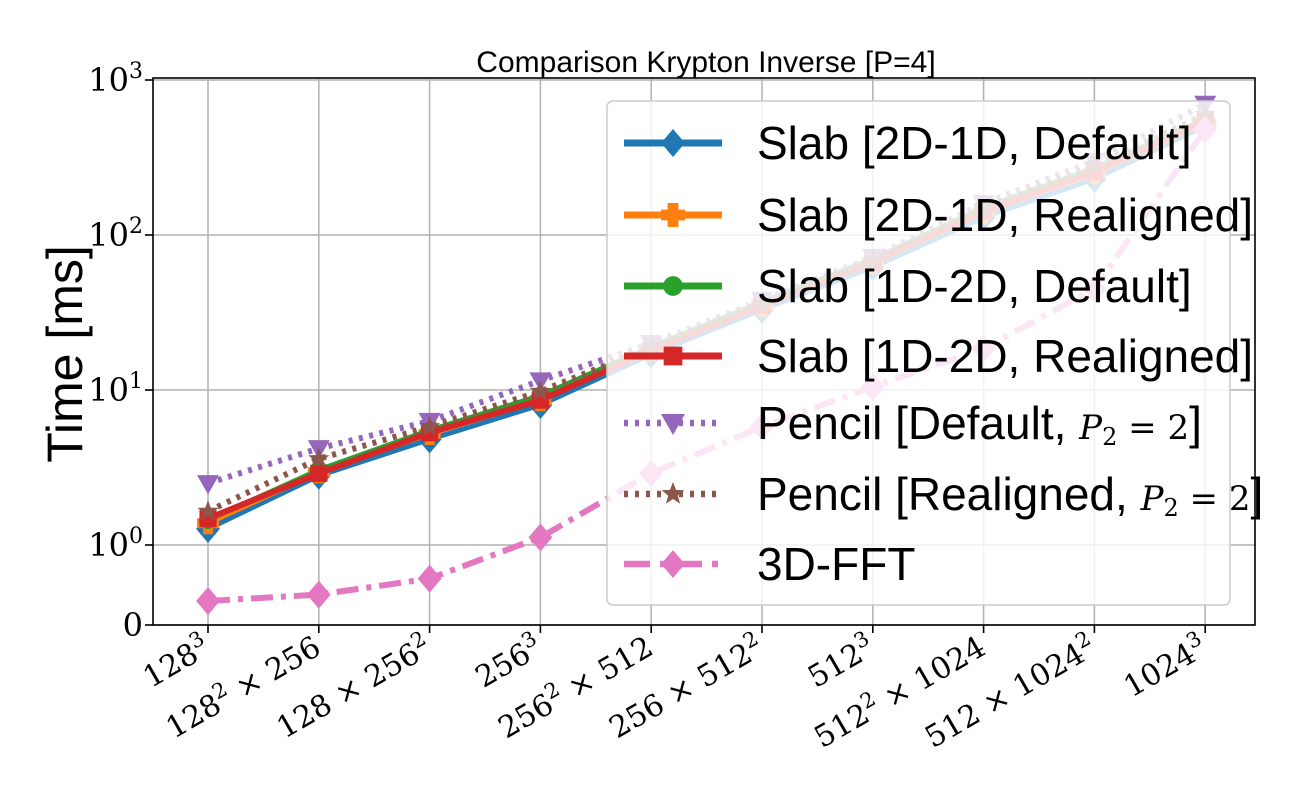  I want to click on legend-entry: Slab [1D-2D, Realigned], so click(938, 356).